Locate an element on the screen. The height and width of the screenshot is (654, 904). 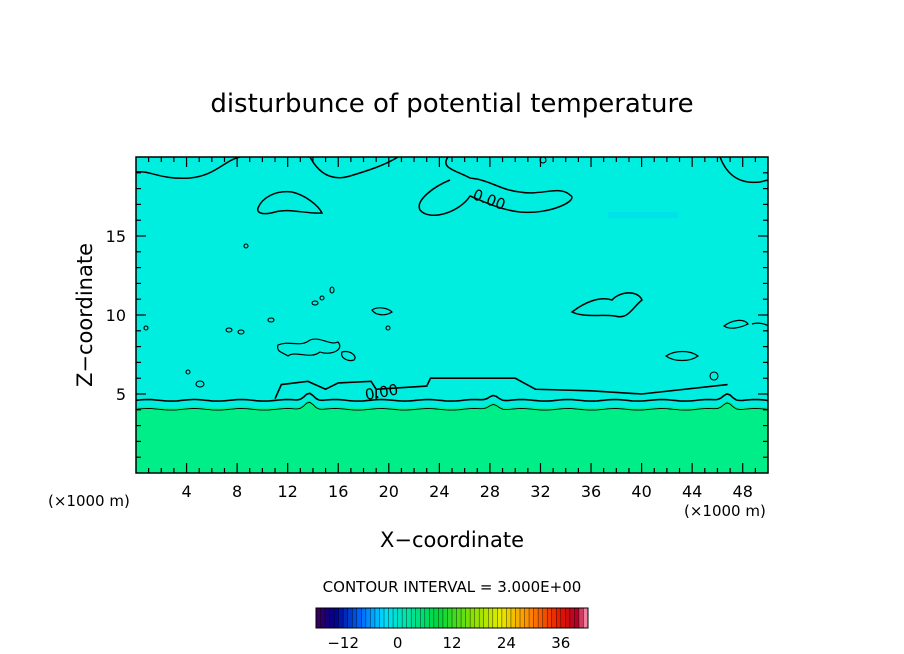
x-axis-units-right: (×1000 m) is located at coordinates (725, 511).